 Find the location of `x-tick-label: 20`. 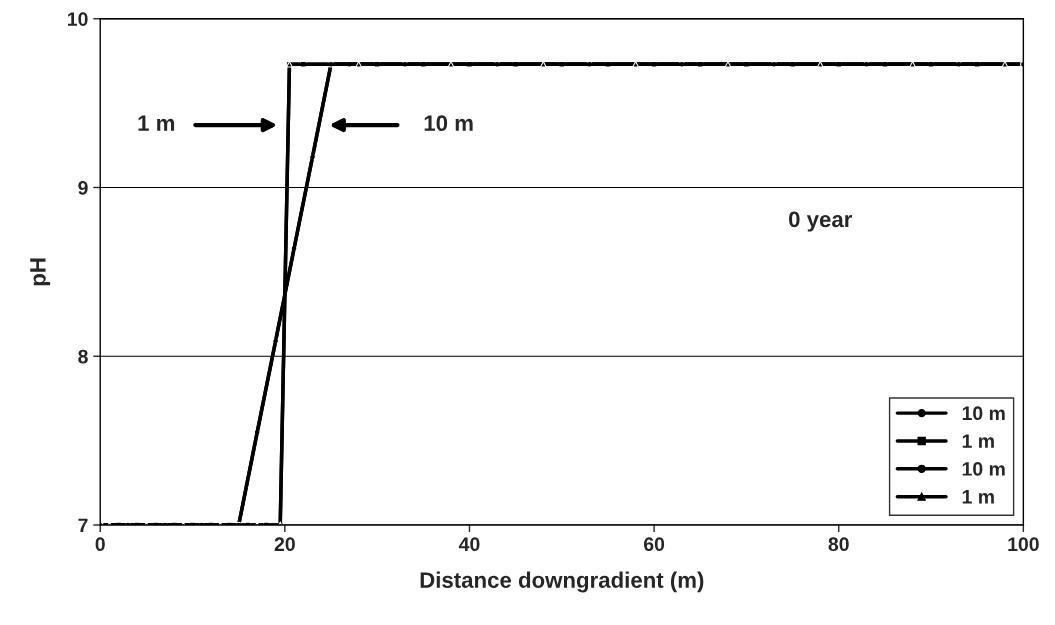

x-tick-label: 20 is located at coordinates (284, 544).